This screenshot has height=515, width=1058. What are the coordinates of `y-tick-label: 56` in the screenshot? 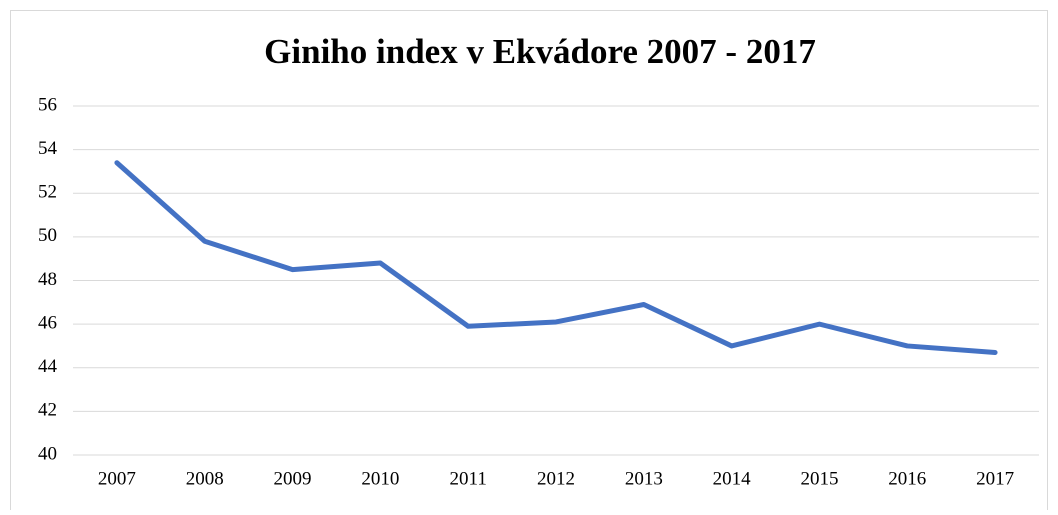 It's located at (47, 104).